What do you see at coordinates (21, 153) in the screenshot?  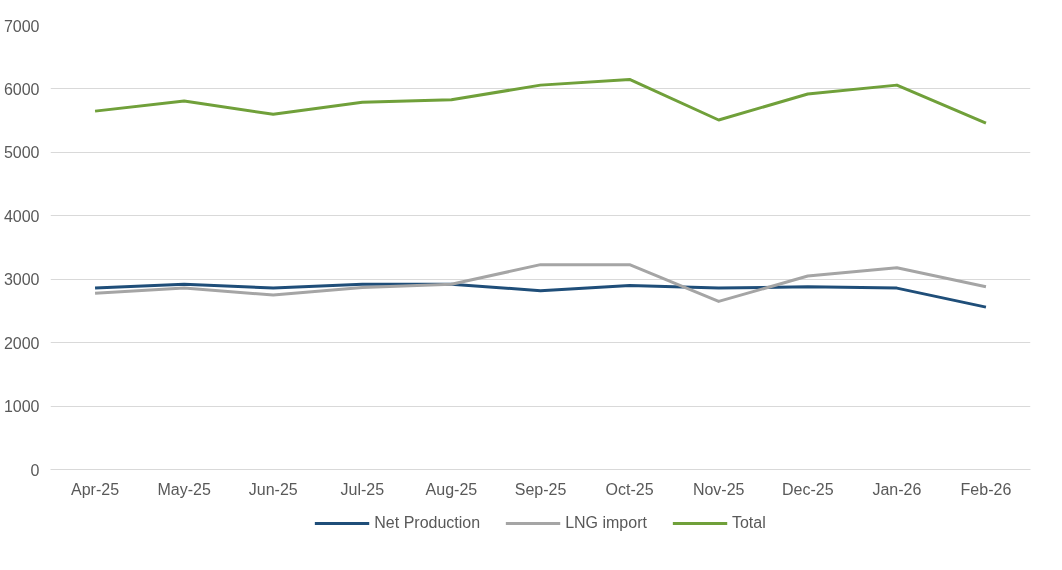 I see `y-tick-label: 5000` at bounding box center [21, 153].